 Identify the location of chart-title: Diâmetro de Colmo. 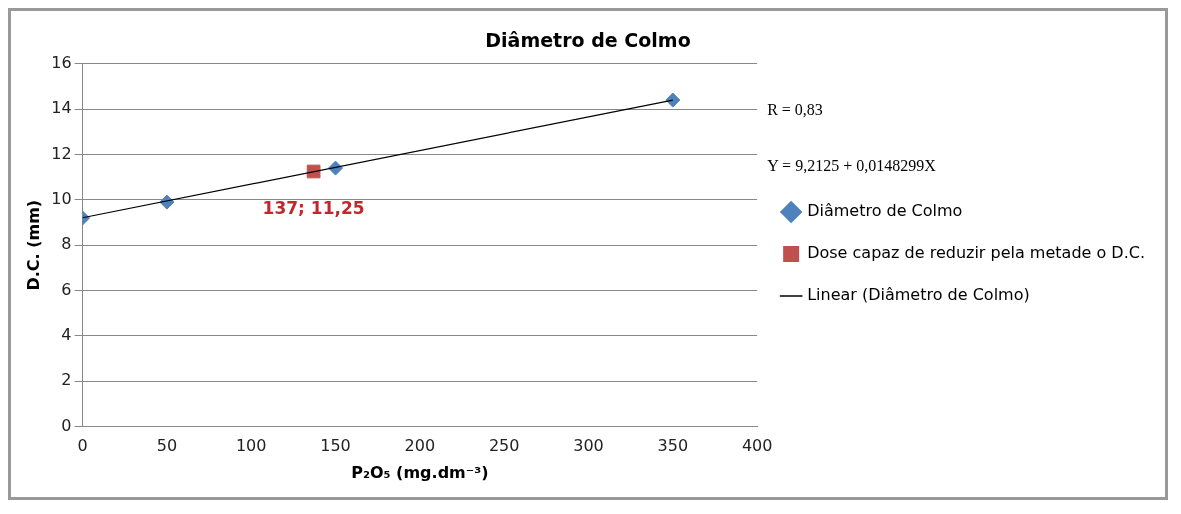
(588, 40).